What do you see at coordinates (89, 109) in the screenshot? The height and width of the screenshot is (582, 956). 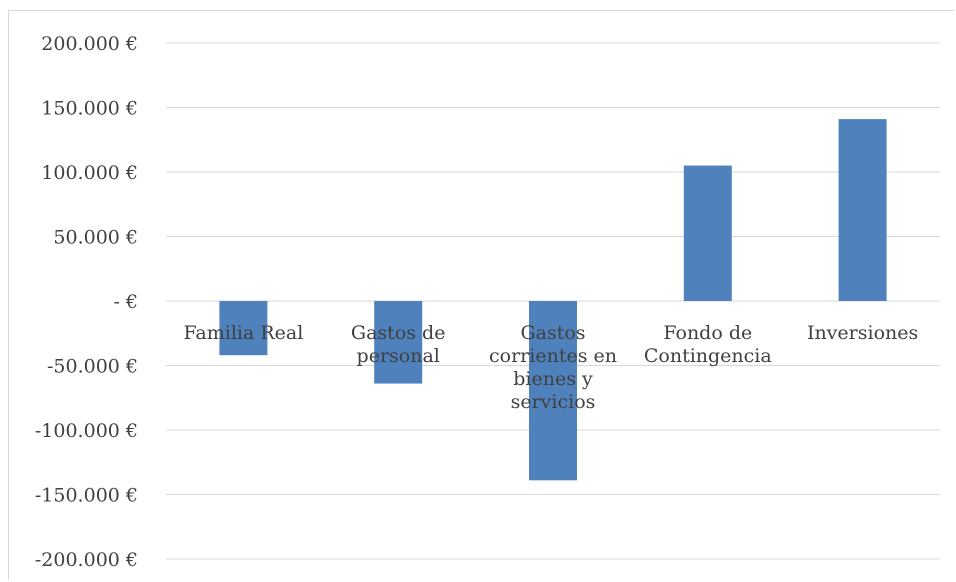 I see `y-tick-label: 150.000 €` at bounding box center [89, 109].